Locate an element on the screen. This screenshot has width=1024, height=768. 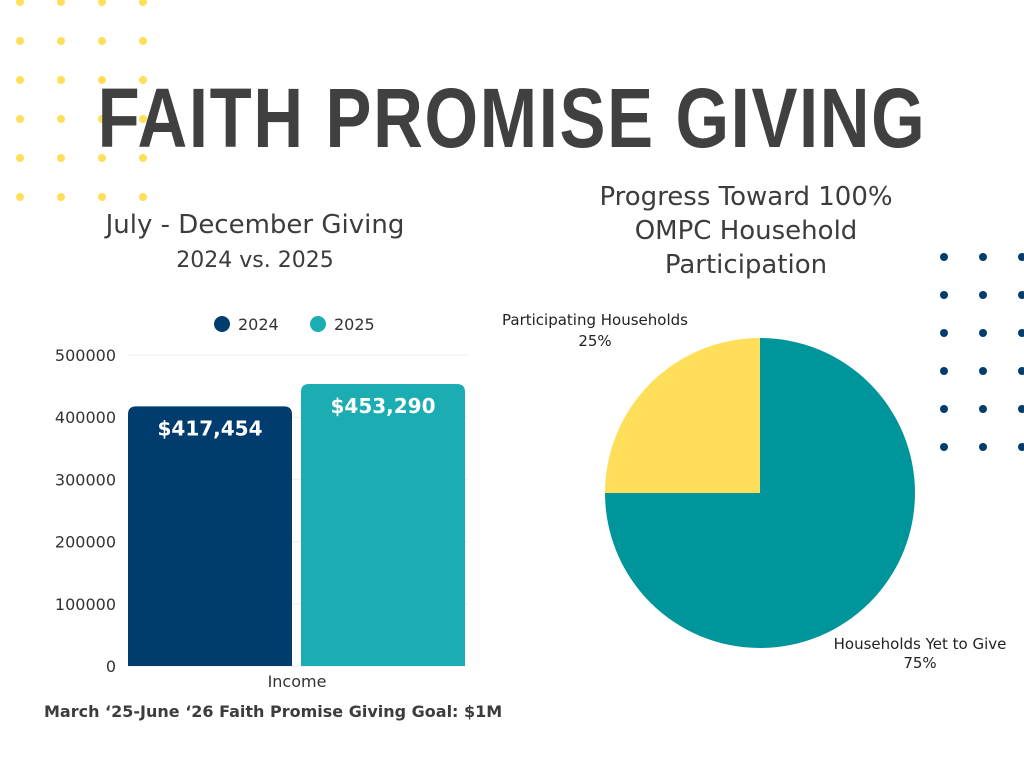
pie-label-yet-value: 75% is located at coordinates (919, 663).